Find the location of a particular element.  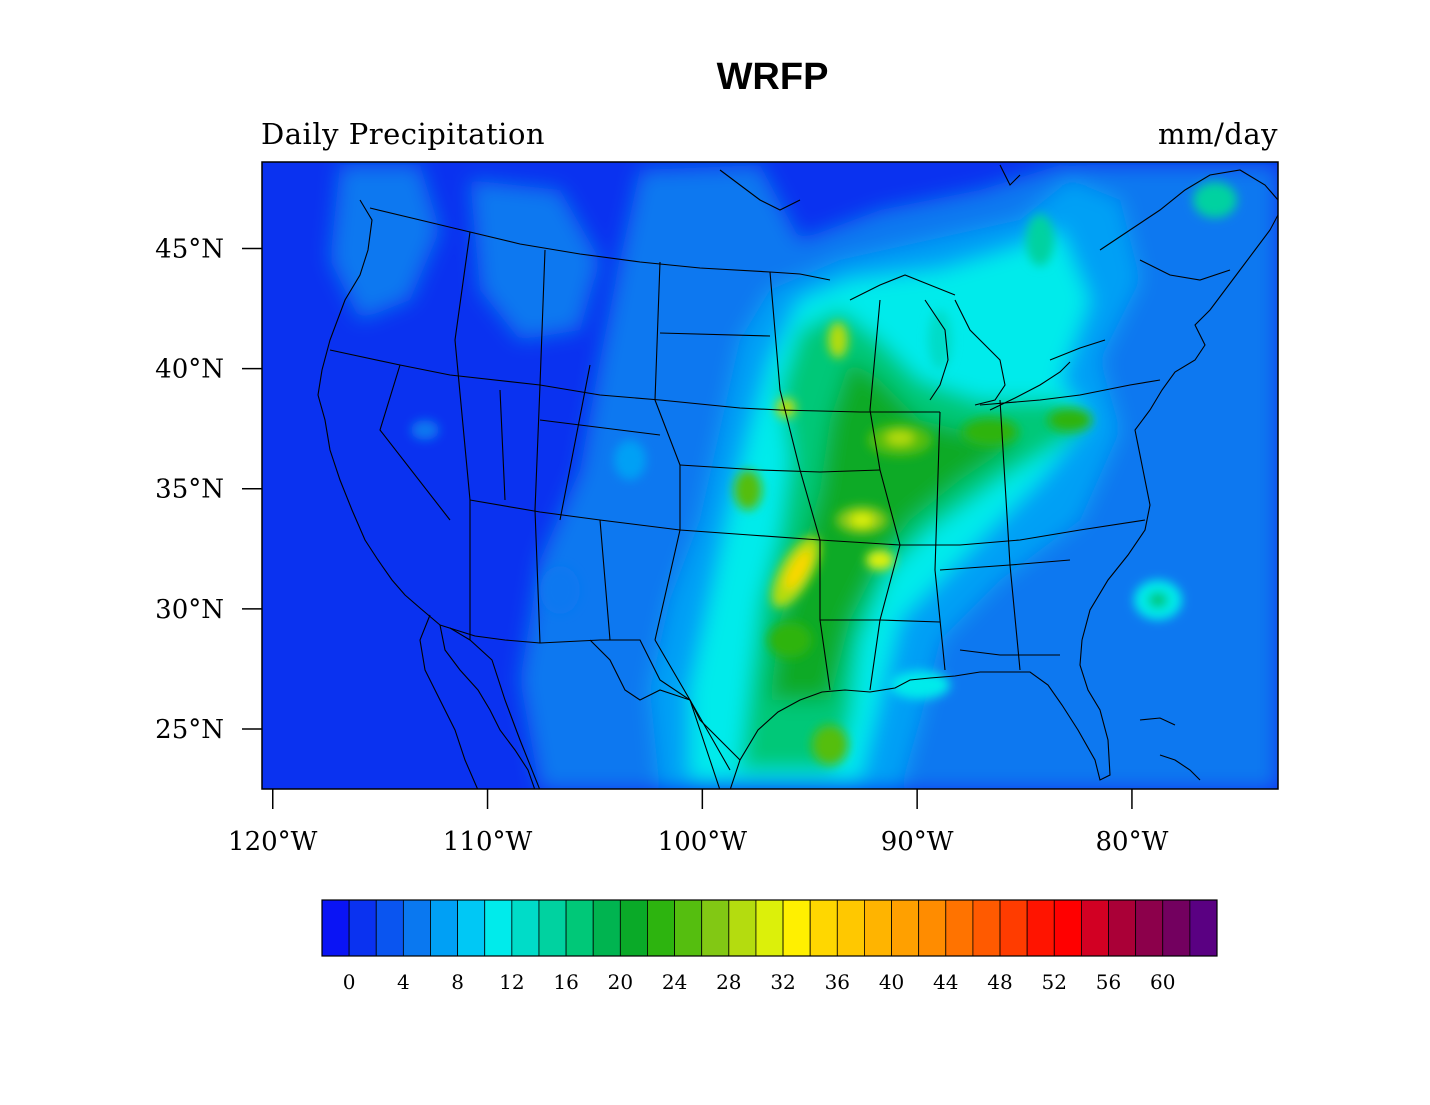

max-missouri-core is located at coordinates (900, 438).